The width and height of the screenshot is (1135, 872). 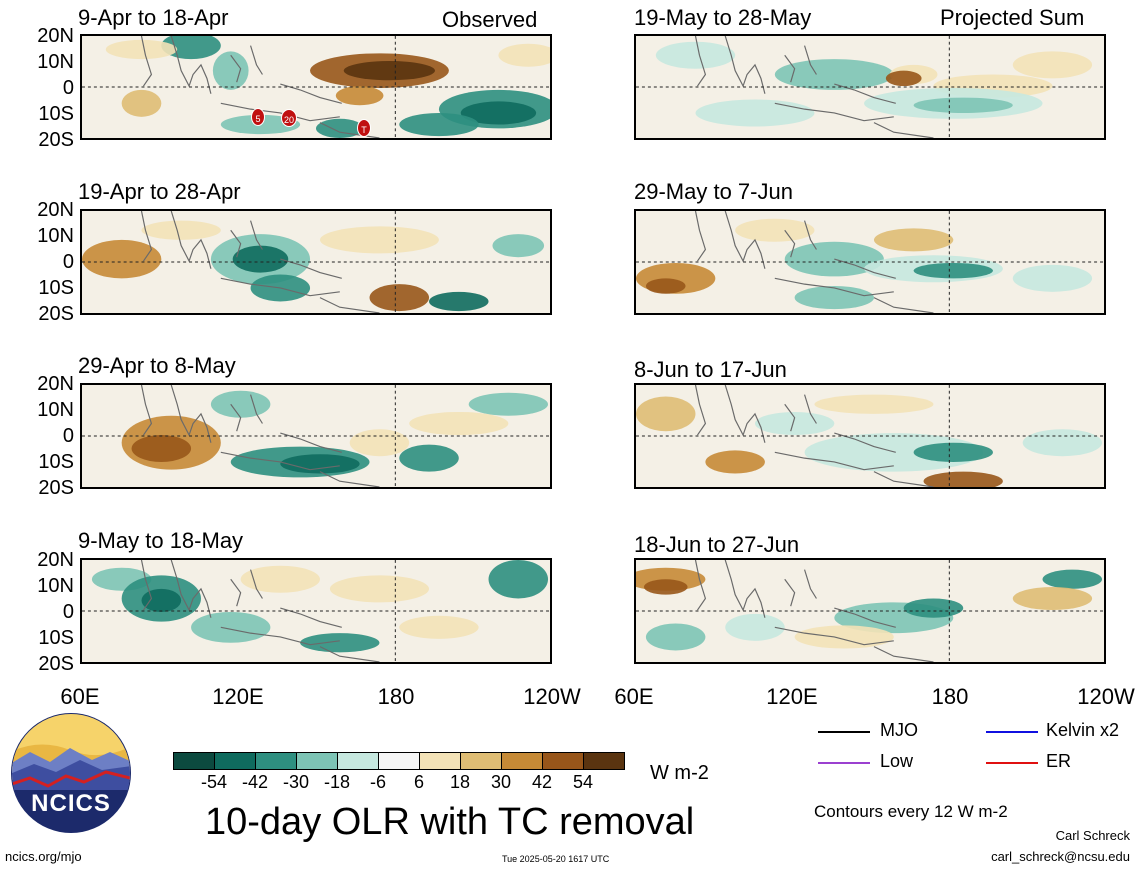 I want to click on colorbar-units: W m-2, so click(x=679, y=773).